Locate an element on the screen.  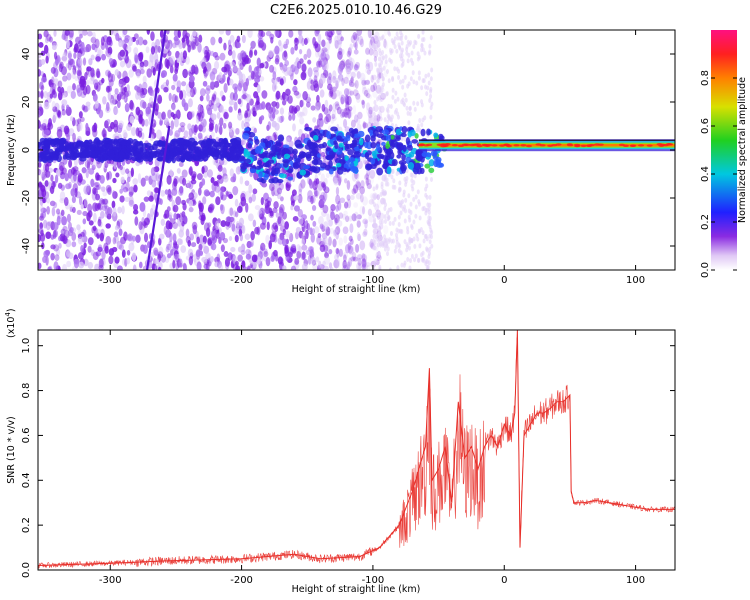
carrier-peak is located at coordinates (494, 145).